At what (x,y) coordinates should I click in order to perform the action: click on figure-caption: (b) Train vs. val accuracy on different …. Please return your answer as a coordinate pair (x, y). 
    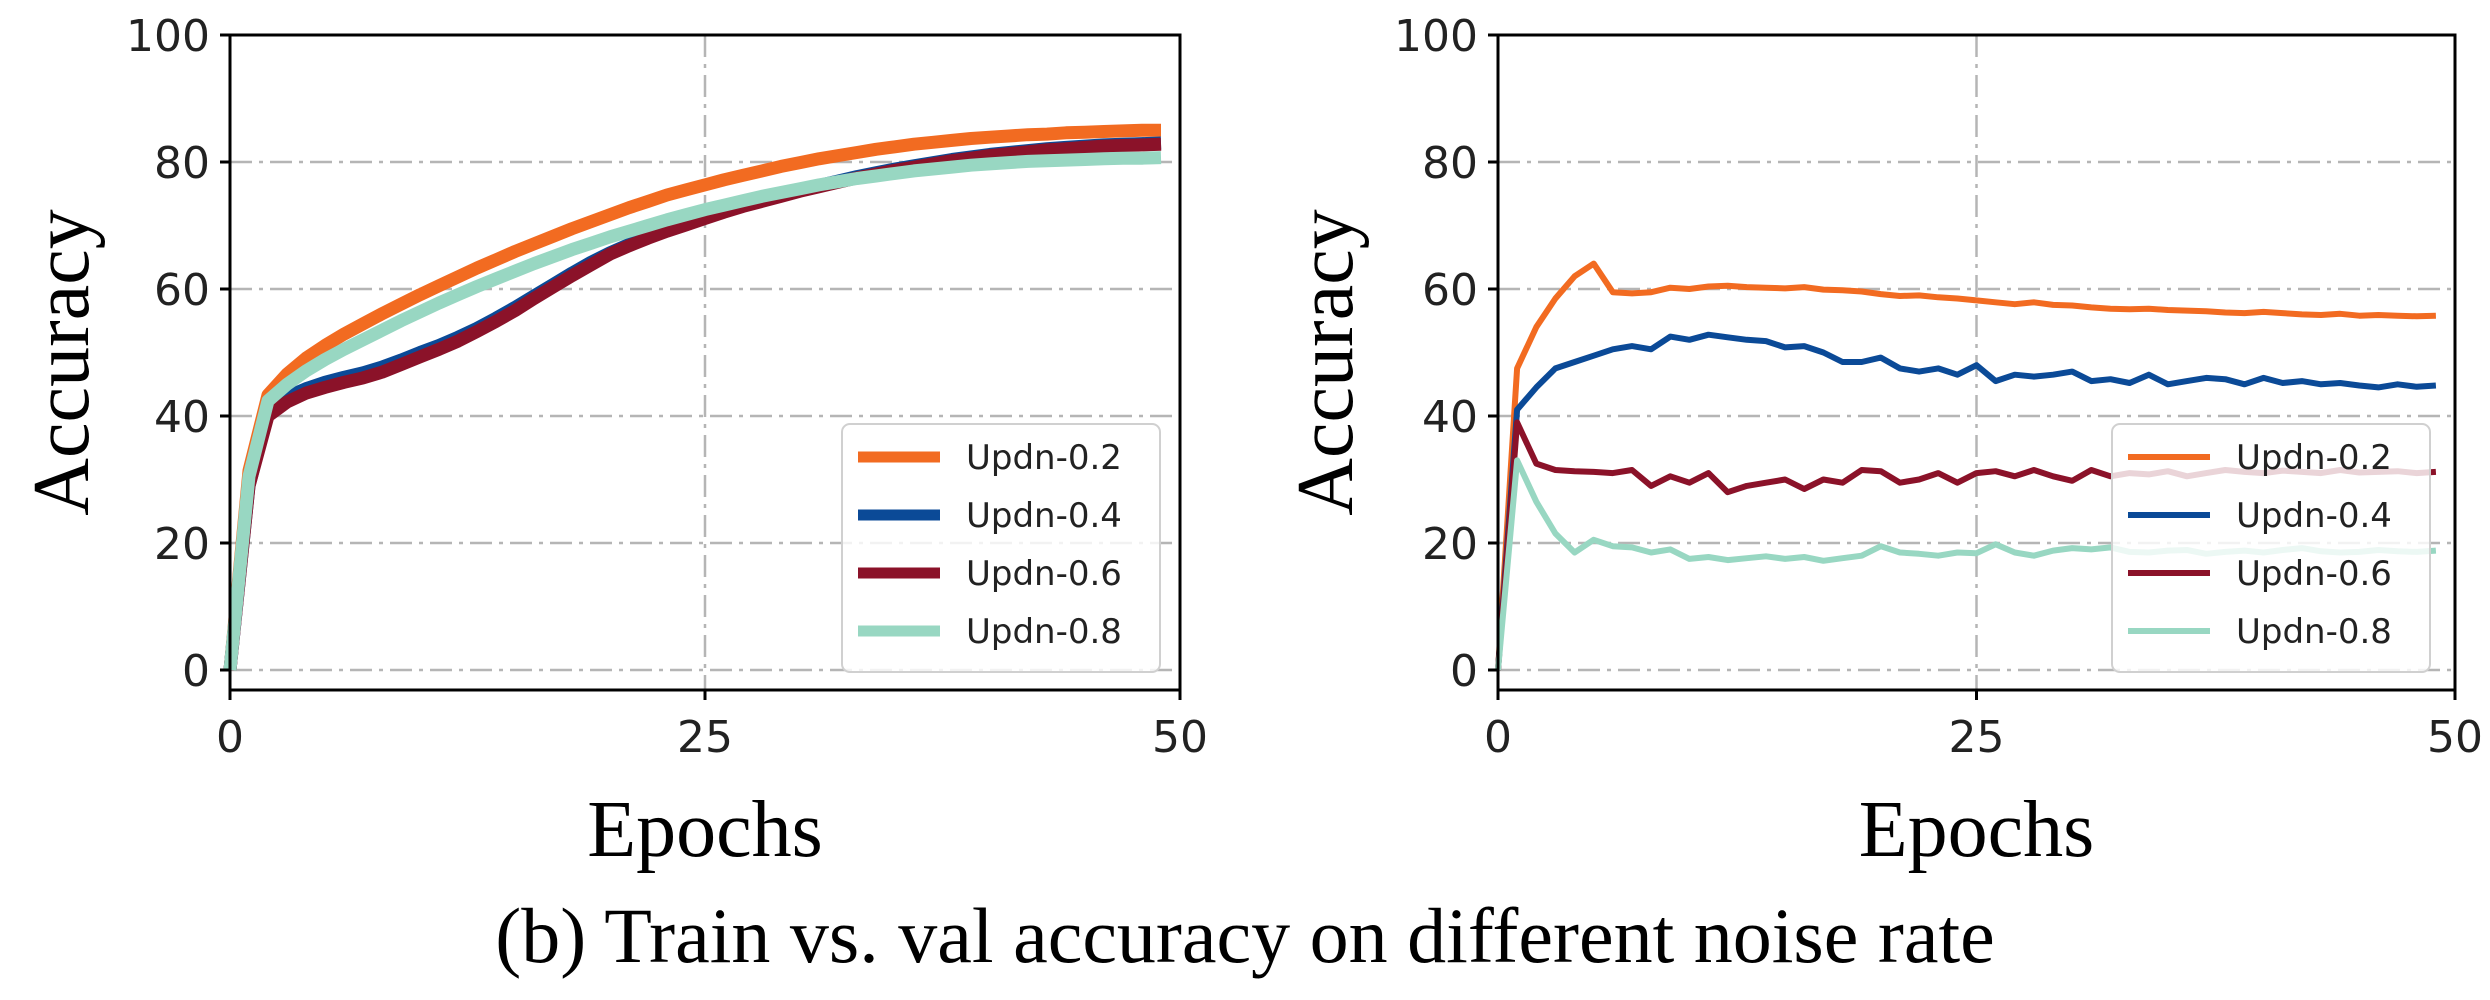
    Looking at the image, I should click on (1245, 935).